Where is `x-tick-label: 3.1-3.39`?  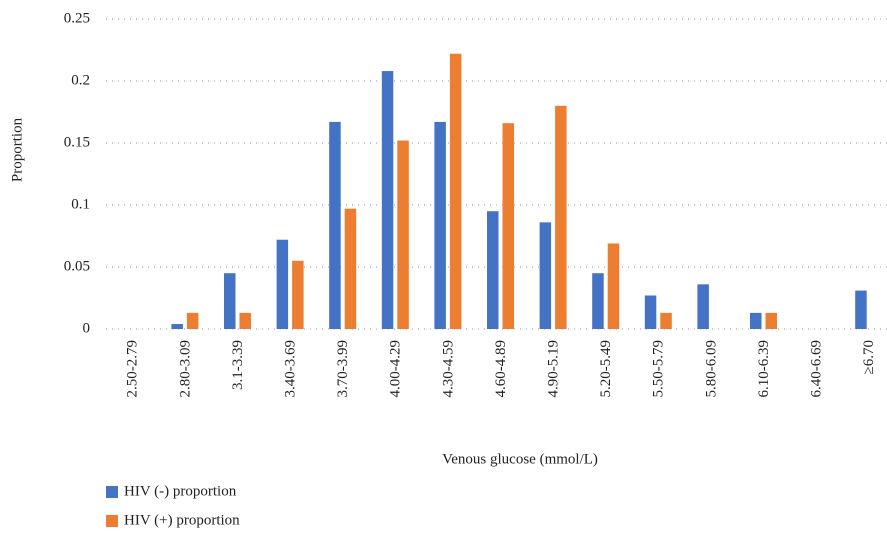
x-tick-label: 3.1-3.39 is located at coordinates (238, 365).